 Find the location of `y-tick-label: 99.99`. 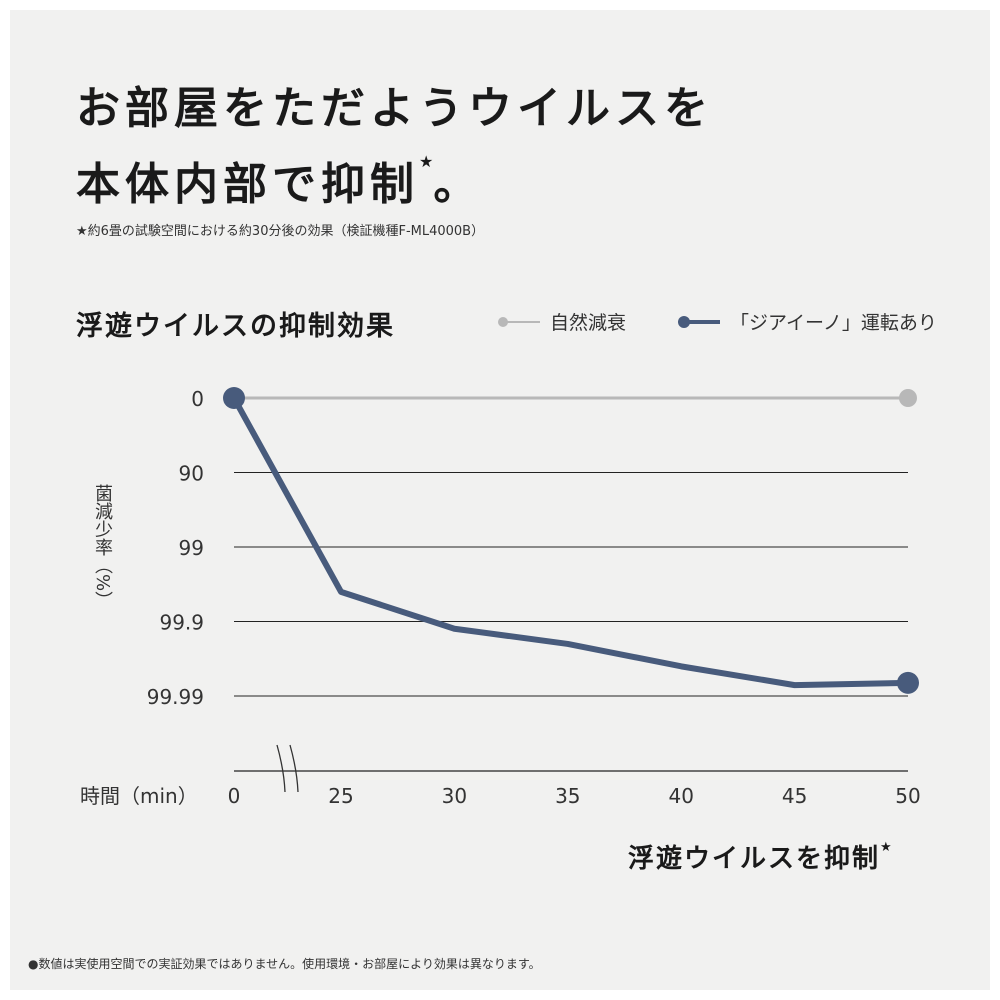

y-tick-label: 99.99 is located at coordinates (175, 697).